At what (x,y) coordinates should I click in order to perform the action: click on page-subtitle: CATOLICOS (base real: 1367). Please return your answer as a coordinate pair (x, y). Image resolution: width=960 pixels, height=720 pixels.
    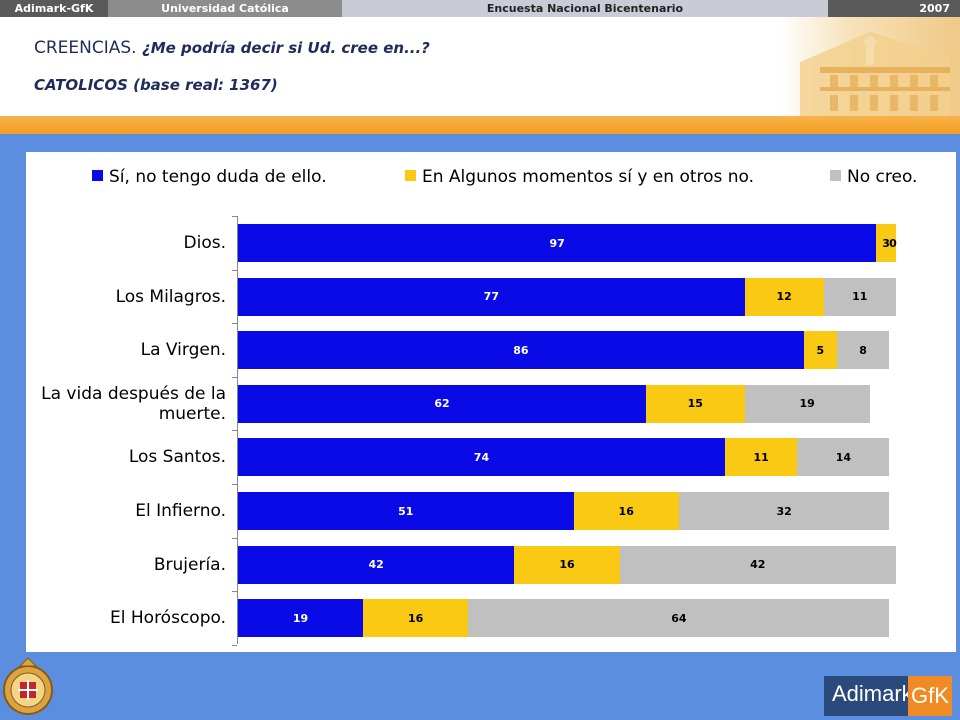
    Looking at the image, I should click on (156, 85).